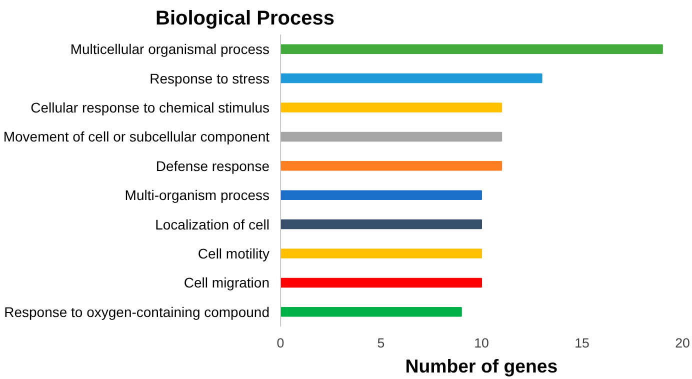 The height and width of the screenshot is (379, 692). What do you see at coordinates (137, 312) in the screenshot?
I see `y-tick-label: Response to oxygen-containing compound` at bounding box center [137, 312].